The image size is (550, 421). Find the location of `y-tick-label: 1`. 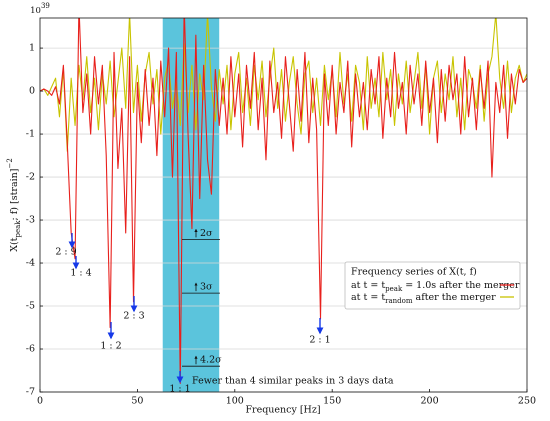

y-tick-label: 1 is located at coordinates (32, 48).